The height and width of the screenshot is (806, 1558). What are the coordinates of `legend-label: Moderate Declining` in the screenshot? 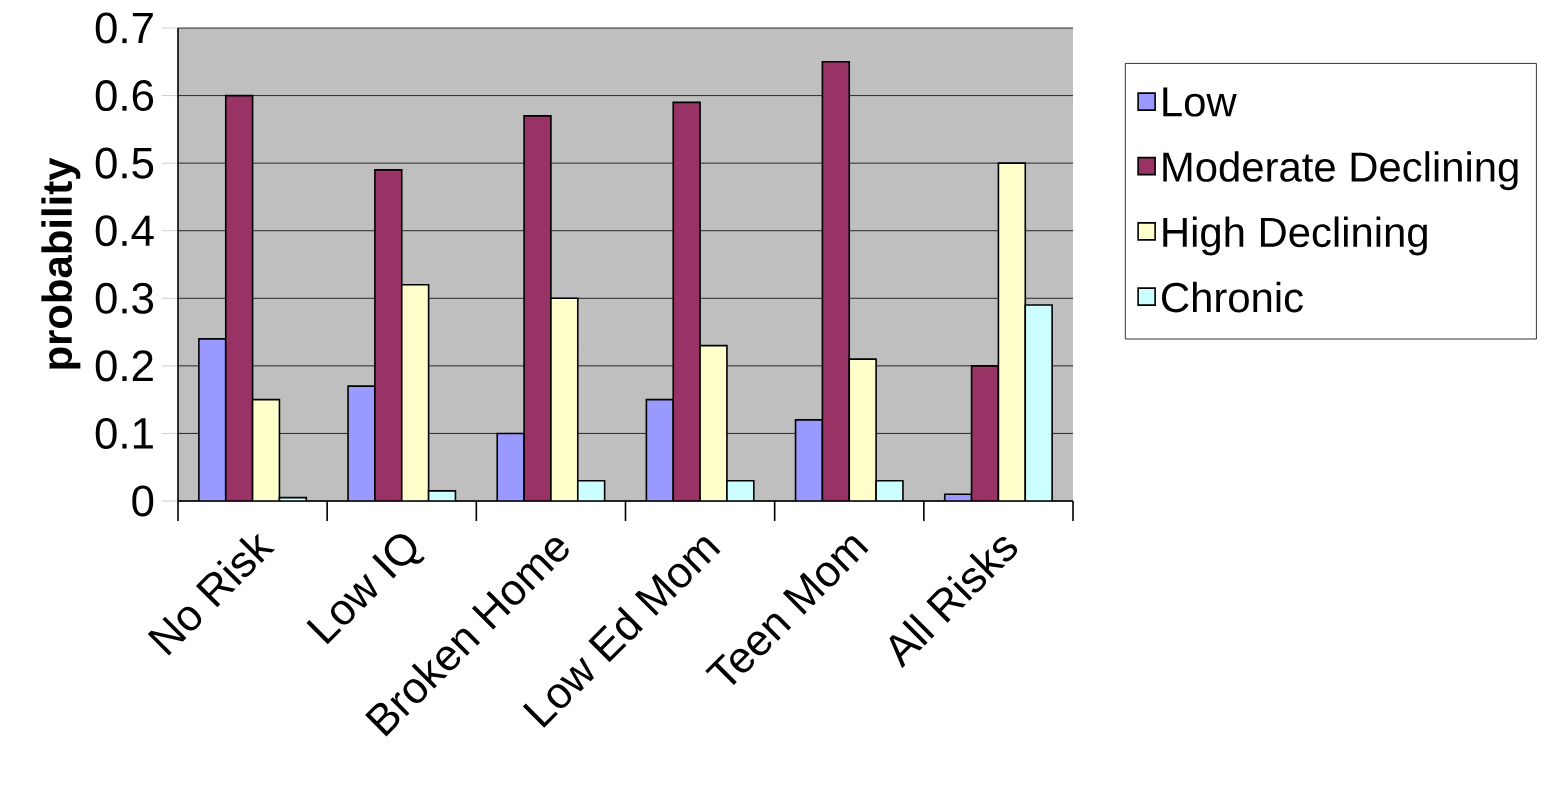 It's located at (1340, 171).